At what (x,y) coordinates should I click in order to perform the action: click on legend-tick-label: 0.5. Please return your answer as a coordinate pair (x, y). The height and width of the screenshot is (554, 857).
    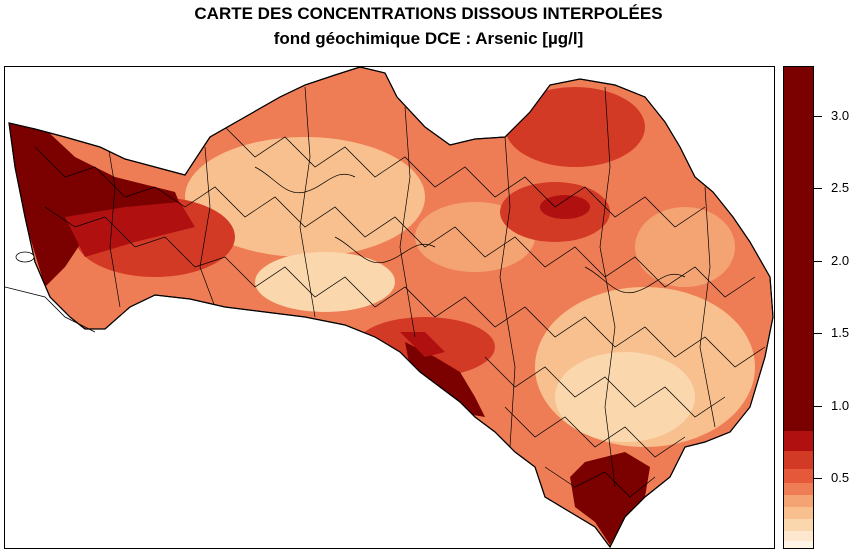
    Looking at the image, I should click on (840, 477).